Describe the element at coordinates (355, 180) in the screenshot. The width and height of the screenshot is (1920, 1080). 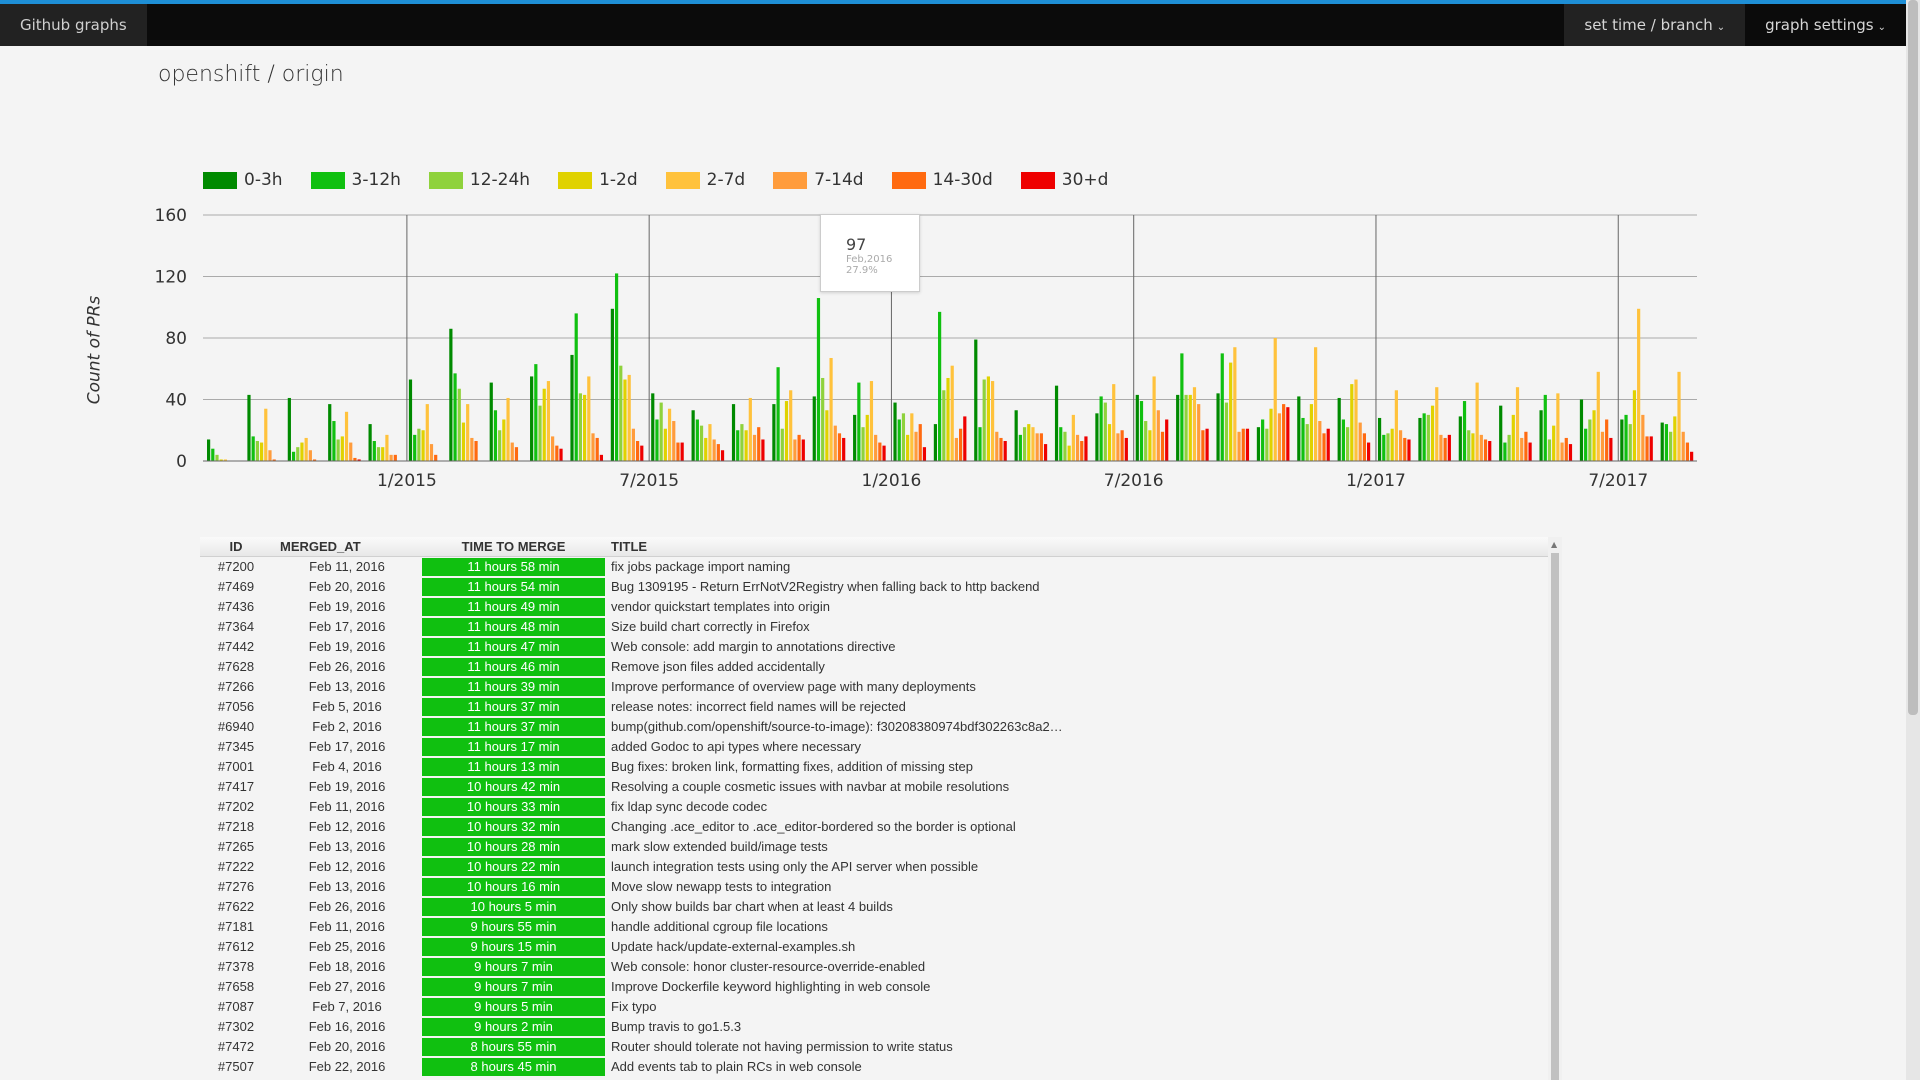
I see `legend-item: 3-12h` at that location.